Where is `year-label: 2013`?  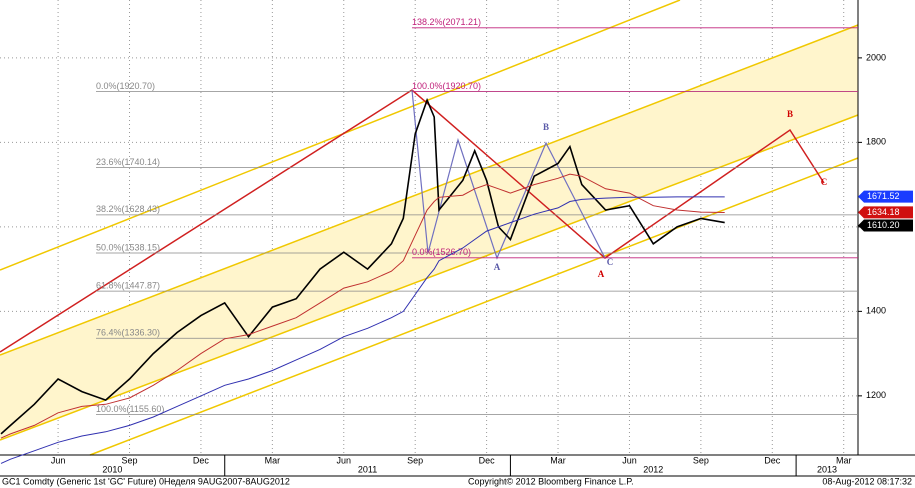 year-label: 2013 is located at coordinates (827, 469).